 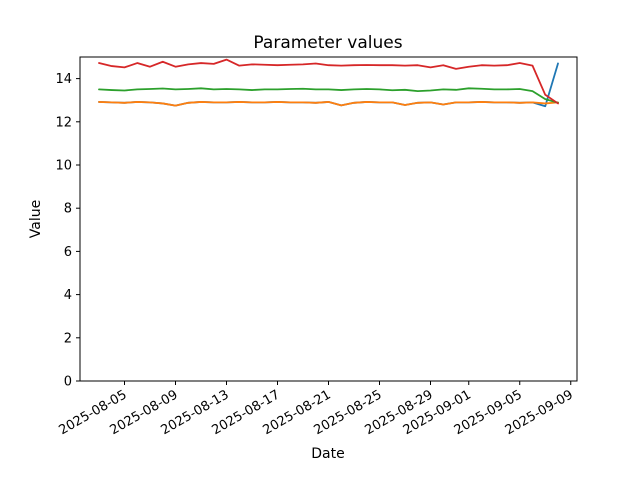 What do you see at coordinates (67, 231) in the screenshot?
I see `y-axis-ticks: 0 2 4 6 8 10 12 14` at bounding box center [67, 231].